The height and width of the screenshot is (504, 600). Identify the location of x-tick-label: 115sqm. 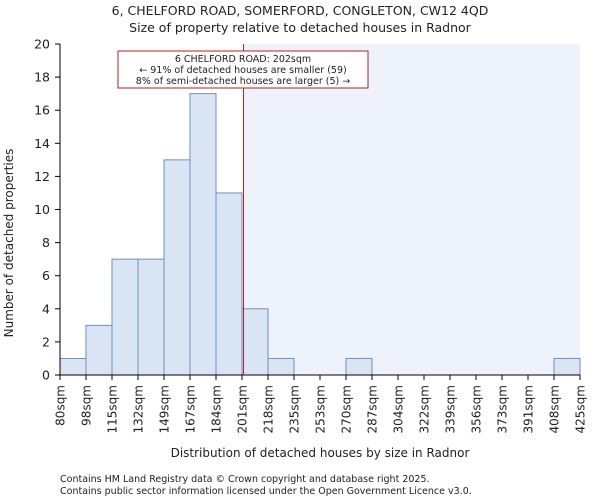
(113, 409).